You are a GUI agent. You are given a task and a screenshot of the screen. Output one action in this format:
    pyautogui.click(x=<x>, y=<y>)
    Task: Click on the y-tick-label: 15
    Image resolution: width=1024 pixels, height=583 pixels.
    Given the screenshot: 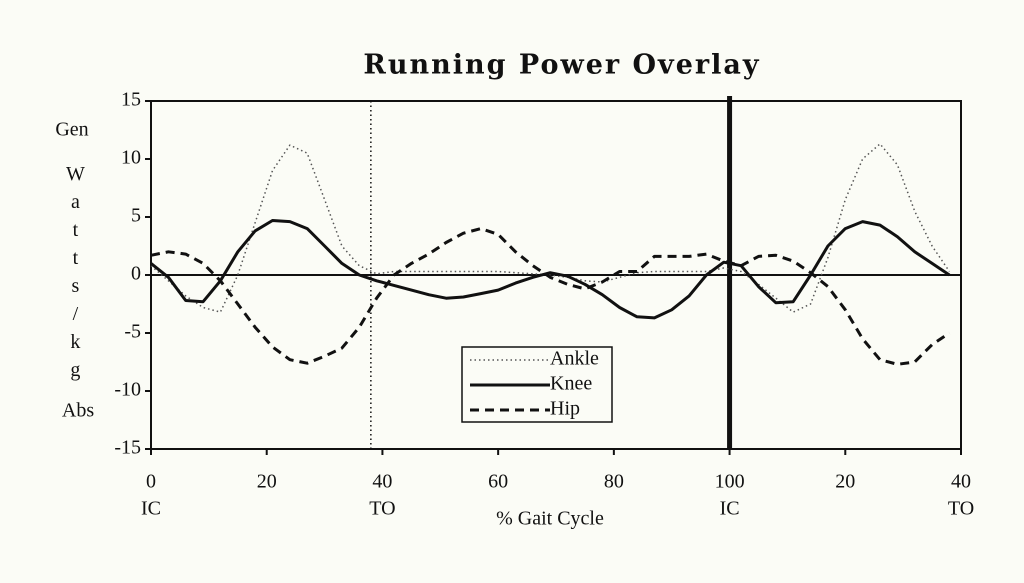 What is the action you would take?
    pyautogui.click(x=131, y=100)
    